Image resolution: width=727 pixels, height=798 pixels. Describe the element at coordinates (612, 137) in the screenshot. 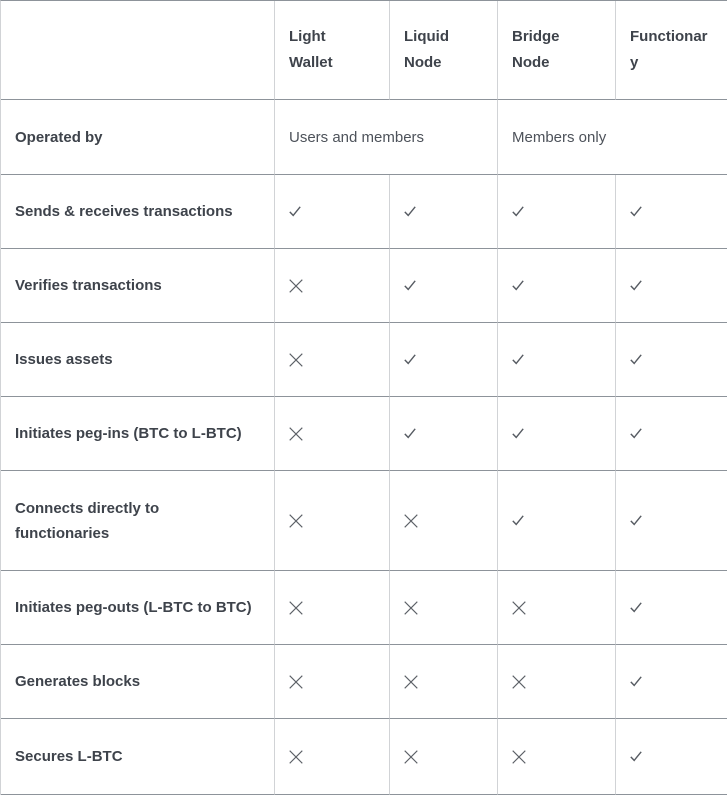

I see `operated-by-value-members-only: Members only` at that location.